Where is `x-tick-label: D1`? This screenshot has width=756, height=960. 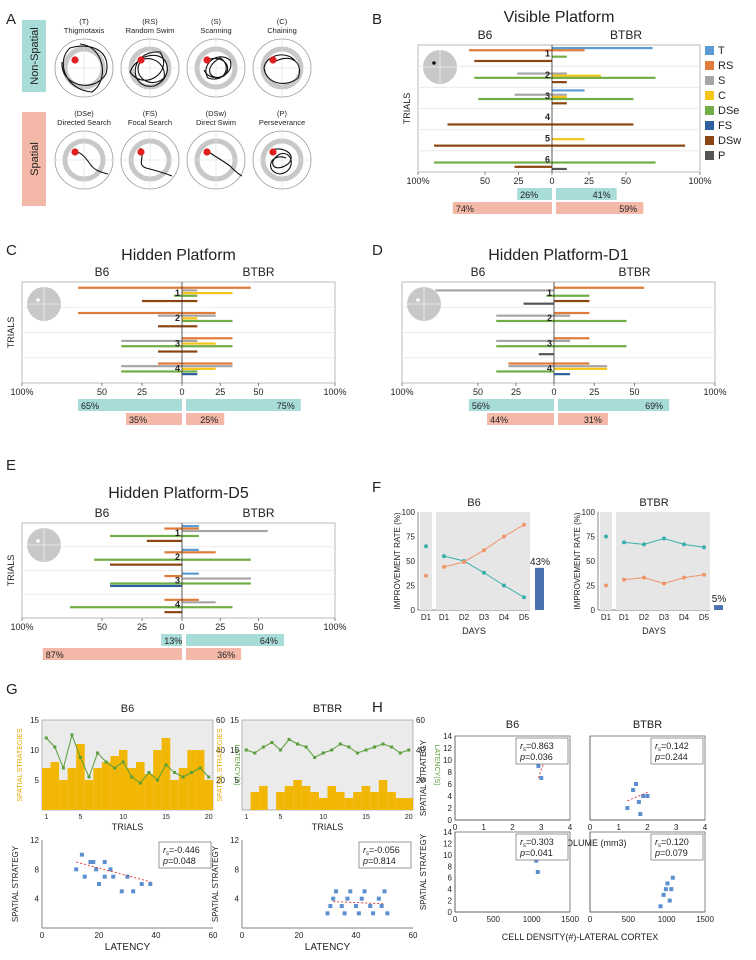
x-tick-label: D1 is located at coordinates (606, 617).